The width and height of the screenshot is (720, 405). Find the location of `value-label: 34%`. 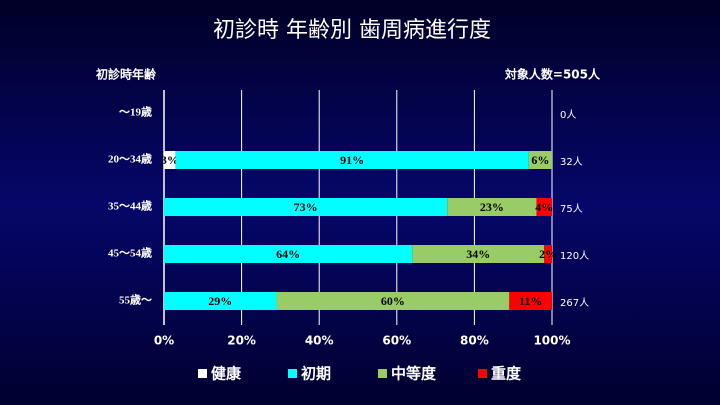

value-label: 34% is located at coordinates (478, 254).